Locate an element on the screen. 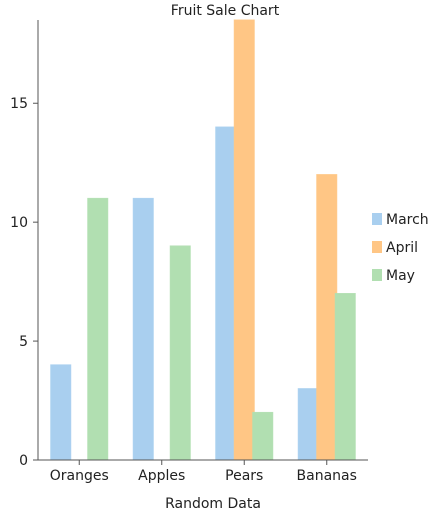  y-axis: 0 5 10 15 is located at coordinates (24, 244).